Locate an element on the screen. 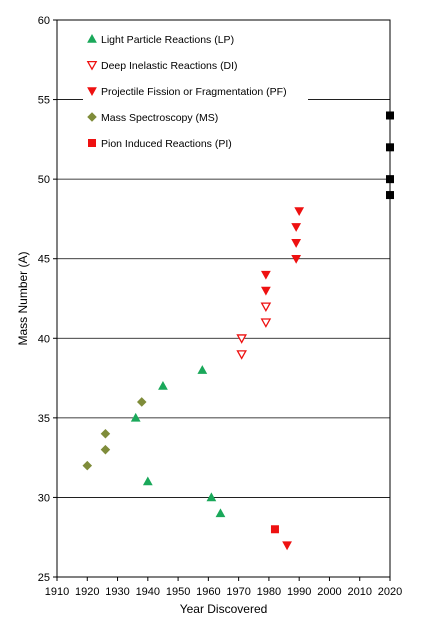  x-tick-label: 1980 is located at coordinates (269, 592).